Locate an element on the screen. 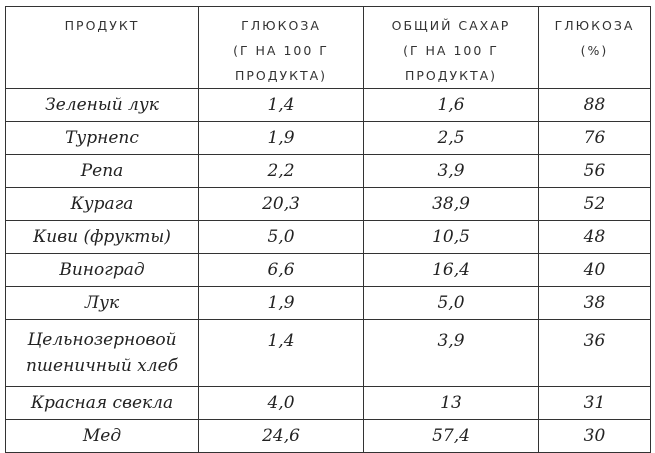 The height and width of the screenshot is (453, 655). table-row: Красная свекла 4,0 13 31 is located at coordinates (328, 403).